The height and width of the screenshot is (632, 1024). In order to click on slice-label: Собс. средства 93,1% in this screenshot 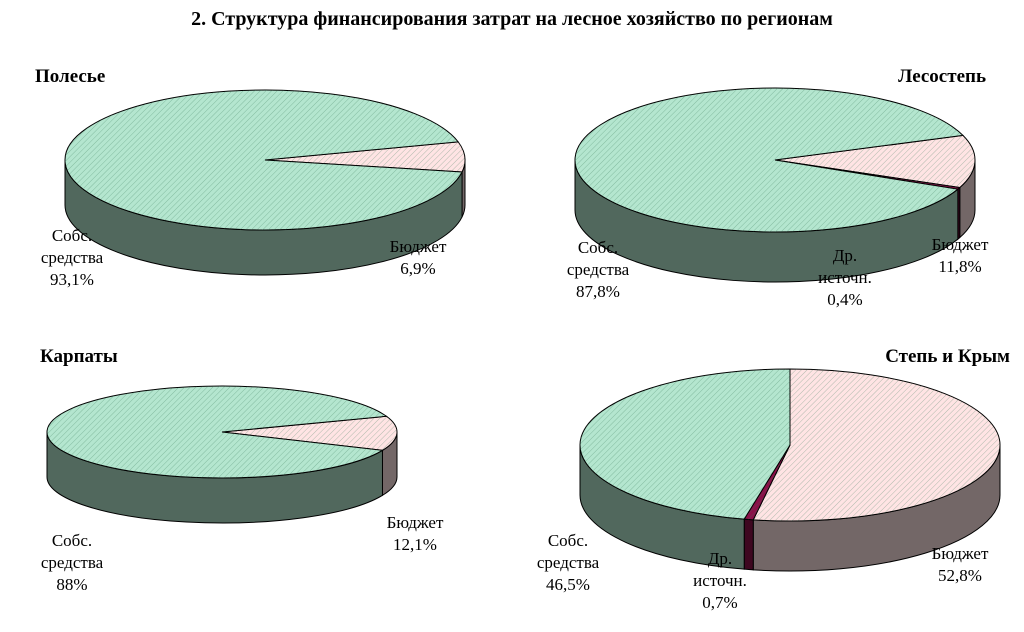, I will do `click(72, 258)`.